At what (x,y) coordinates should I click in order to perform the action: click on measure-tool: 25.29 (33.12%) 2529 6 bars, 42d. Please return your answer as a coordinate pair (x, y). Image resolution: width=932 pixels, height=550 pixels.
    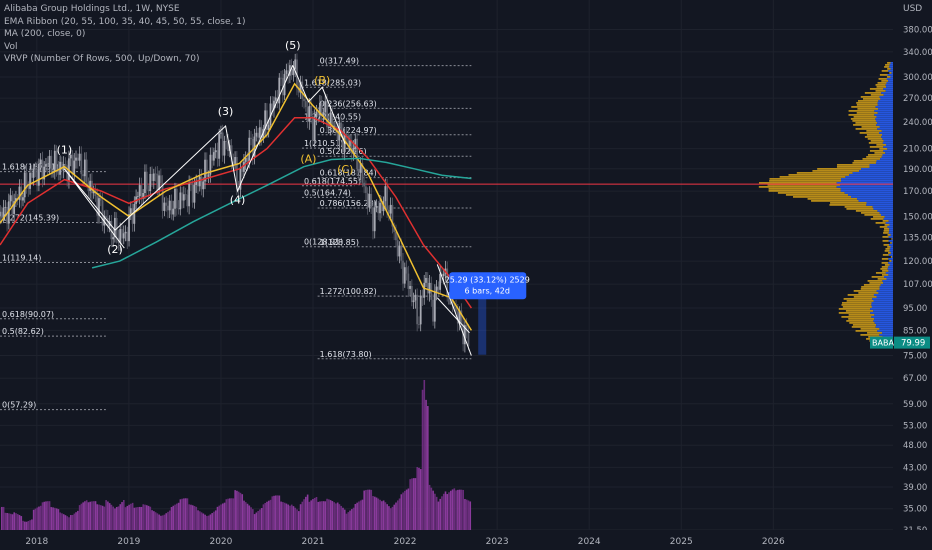
    Looking at the image, I should click on (487, 313).